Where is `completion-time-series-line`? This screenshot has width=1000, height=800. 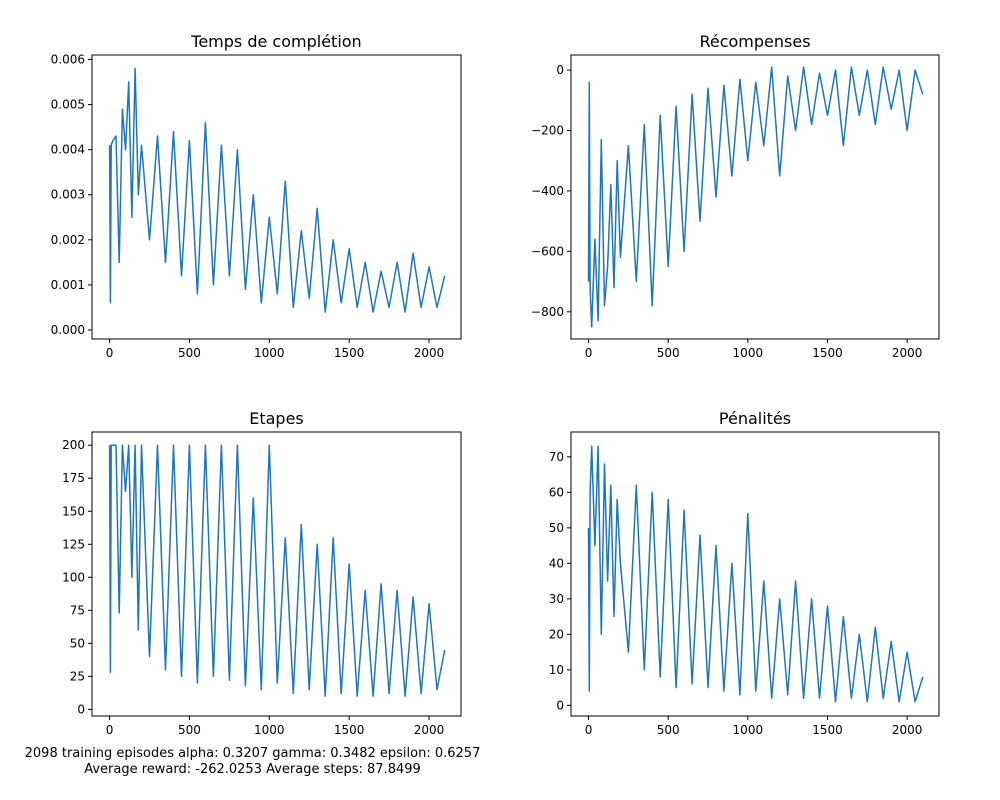 completion-time-series-line is located at coordinates (277, 190).